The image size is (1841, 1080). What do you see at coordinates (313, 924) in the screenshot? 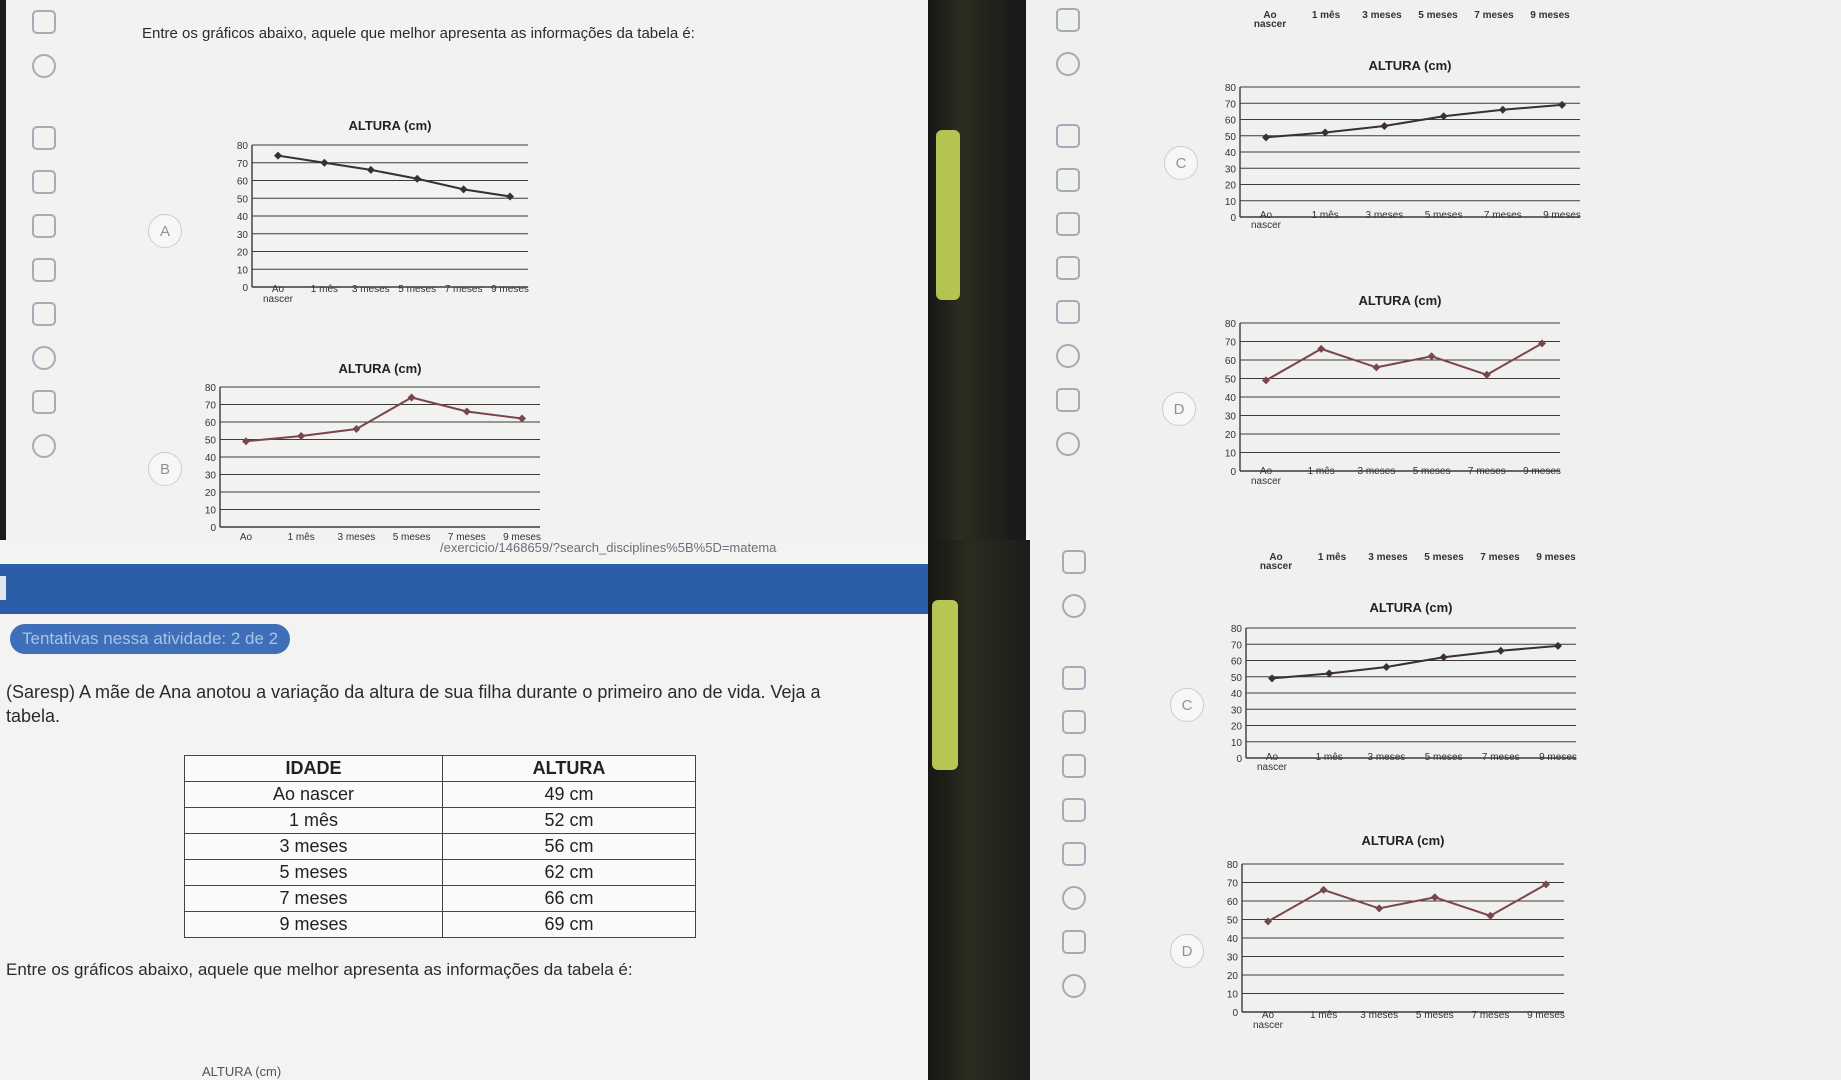
I see `cell-idade: 9 meses` at bounding box center [313, 924].